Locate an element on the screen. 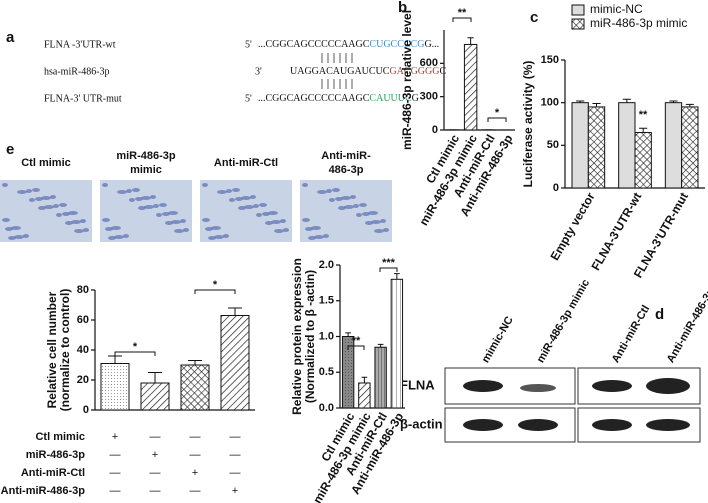  row-label: Anti-miR-486-3p is located at coordinates (43, 491).